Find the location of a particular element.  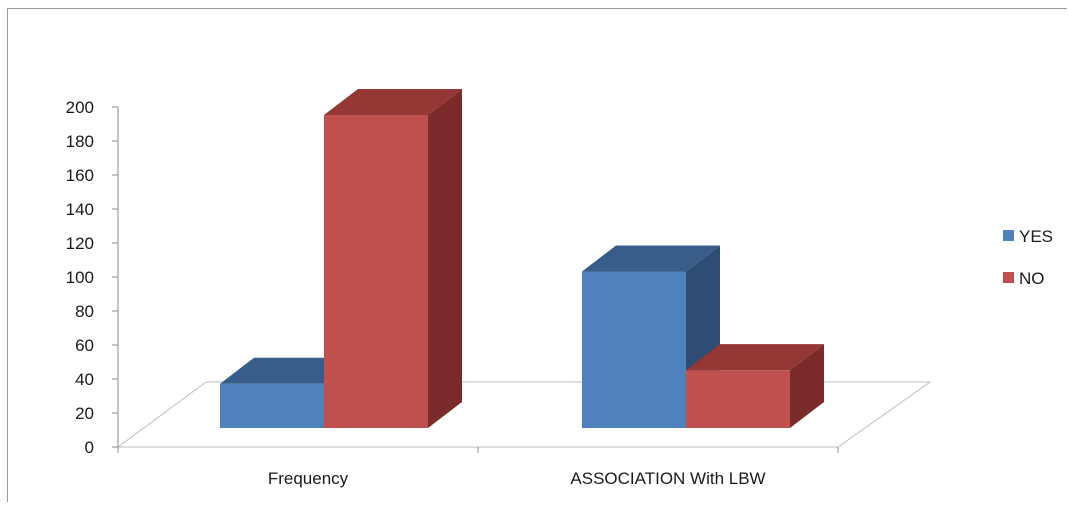

y-tick-label: 100 is located at coordinates (80, 277).